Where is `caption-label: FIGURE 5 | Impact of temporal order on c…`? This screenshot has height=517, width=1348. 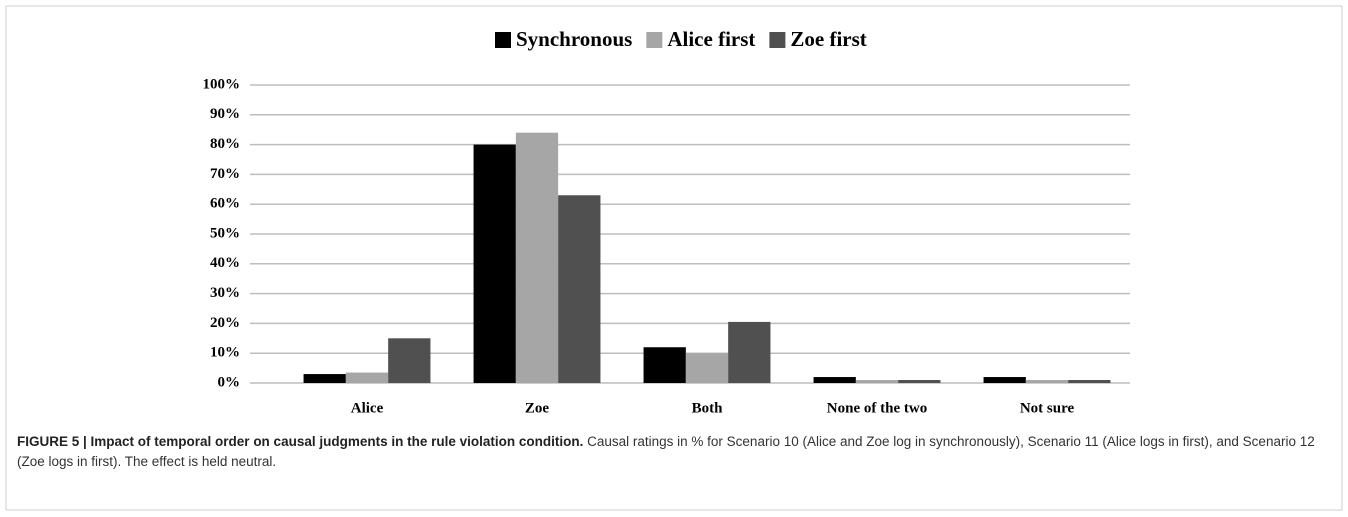 caption-label: FIGURE 5 | Impact of temporal order on c… is located at coordinates (300, 441).